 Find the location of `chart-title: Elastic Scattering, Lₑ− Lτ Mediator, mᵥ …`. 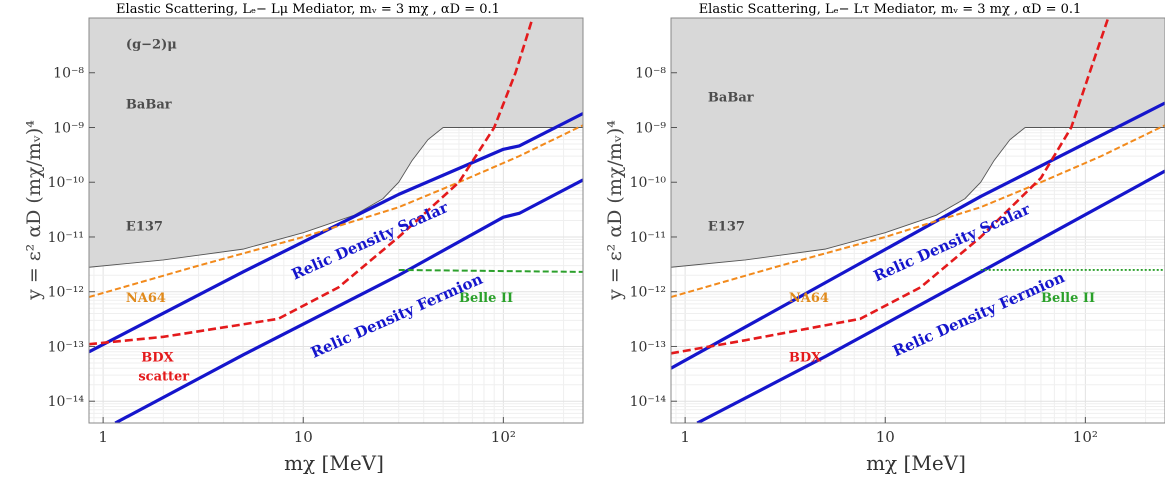

chart-title: Elastic Scattering, Lₑ− Lτ Mediator, mᵥ … is located at coordinates (890, 9).